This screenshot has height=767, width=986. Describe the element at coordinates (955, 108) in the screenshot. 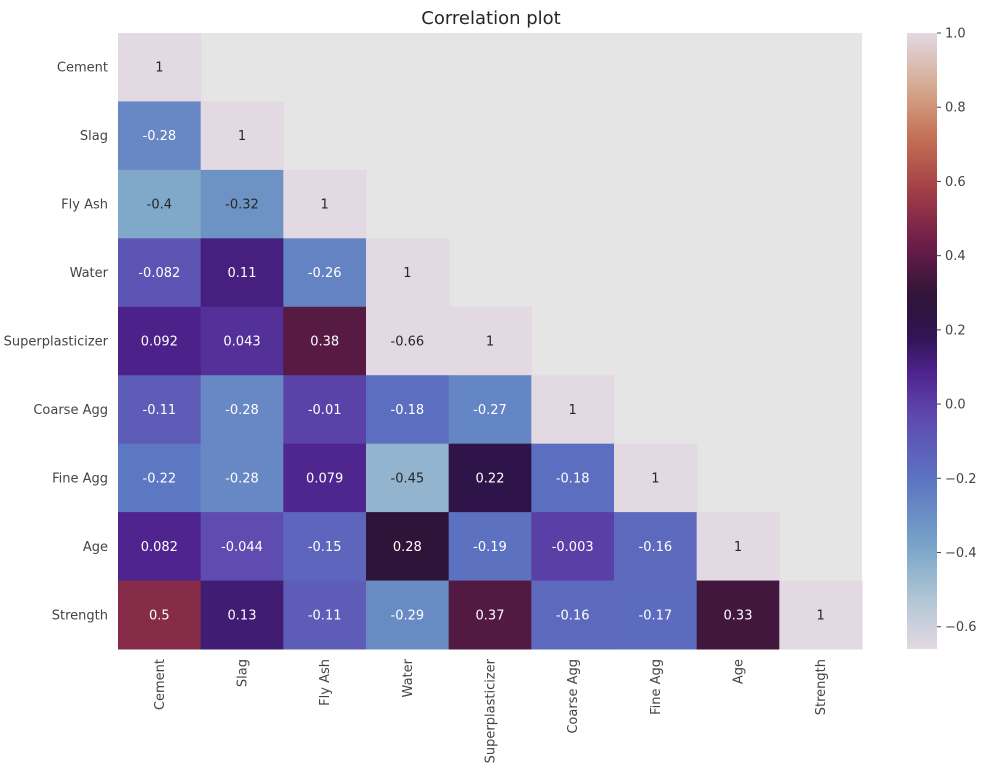

I see `colorbar-tick-label: 0.8` at that location.